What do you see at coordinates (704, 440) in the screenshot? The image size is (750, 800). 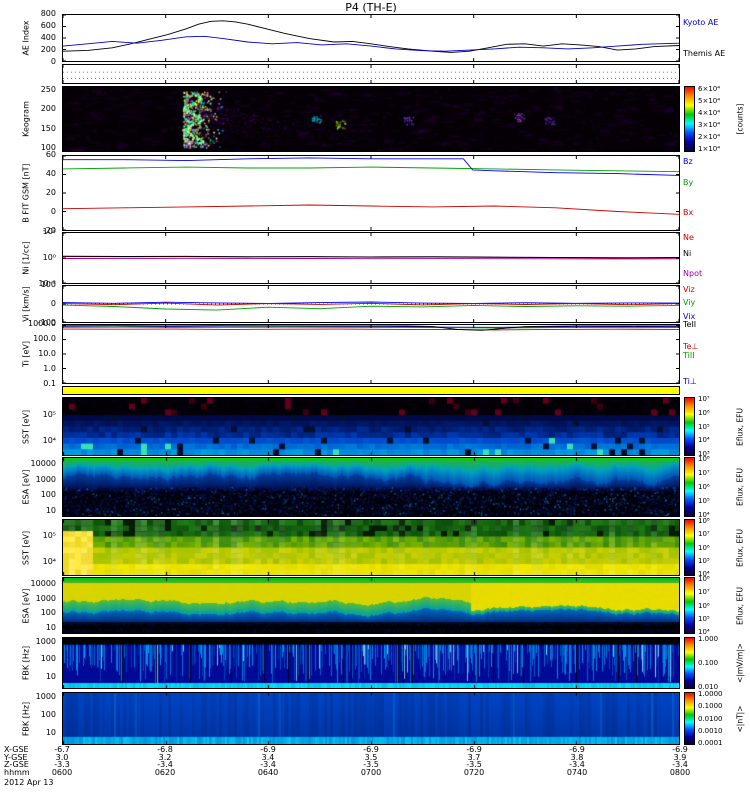 I see `colorbar-tick-label: 10⁴` at bounding box center [704, 440].